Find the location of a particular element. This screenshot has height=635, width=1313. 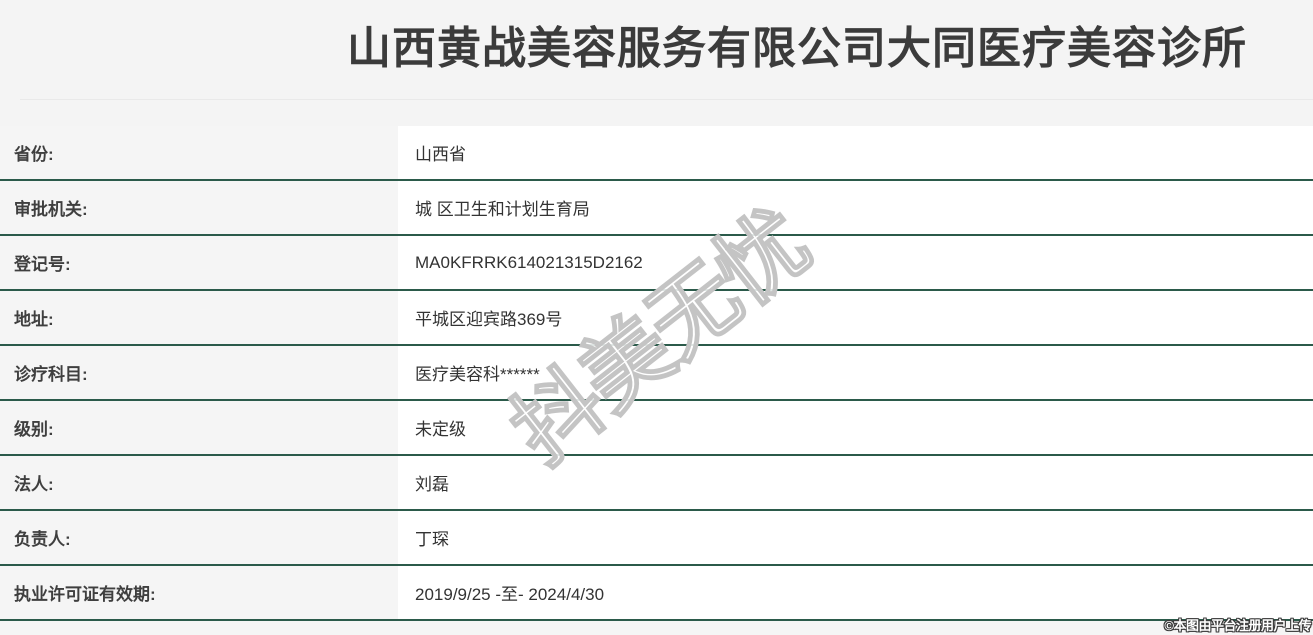

row-value: MA0KFRRK614021315D2162 is located at coordinates (855, 262).